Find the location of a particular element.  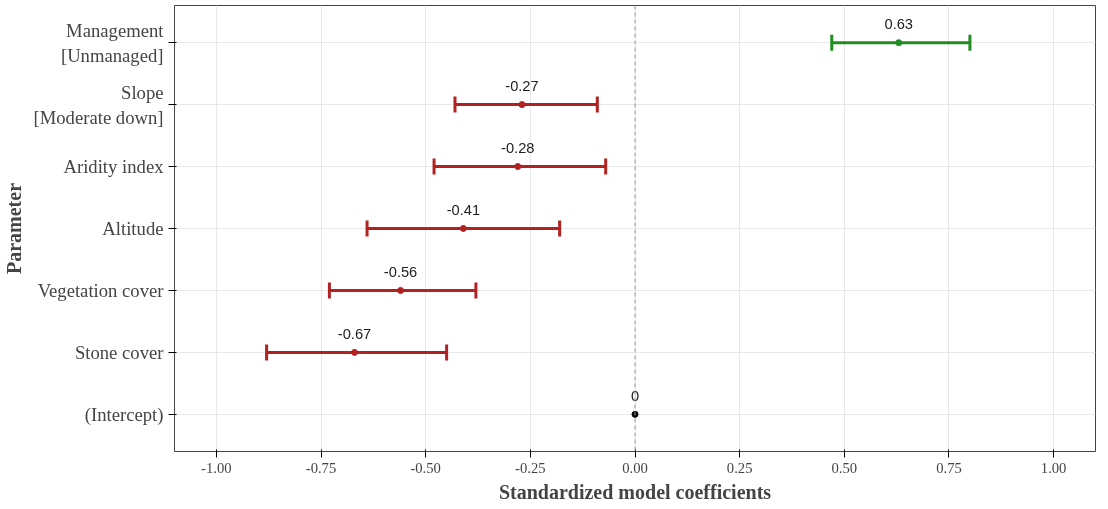

data-label: -0.28 is located at coordinates (518, 147).